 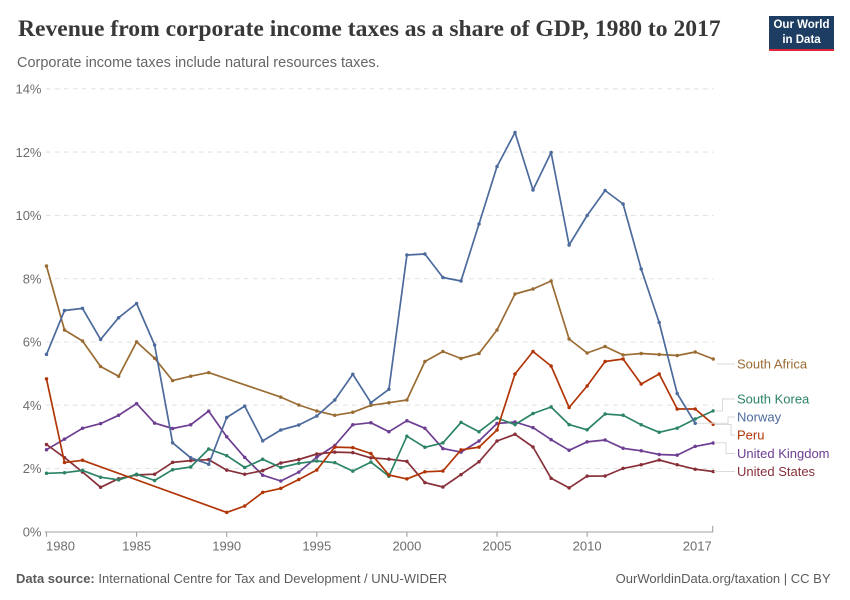 I want to click on svg-text: 10%, so click(x=28, y=215).